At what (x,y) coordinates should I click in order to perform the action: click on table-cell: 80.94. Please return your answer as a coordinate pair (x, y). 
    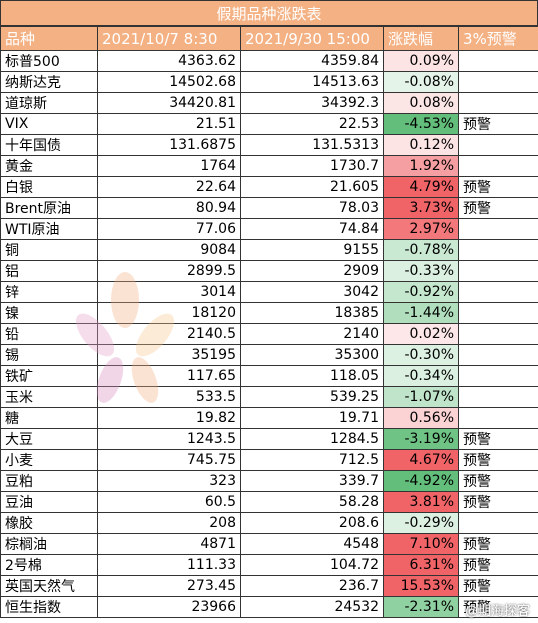
    Looking at the image, I should click on (169, 208).